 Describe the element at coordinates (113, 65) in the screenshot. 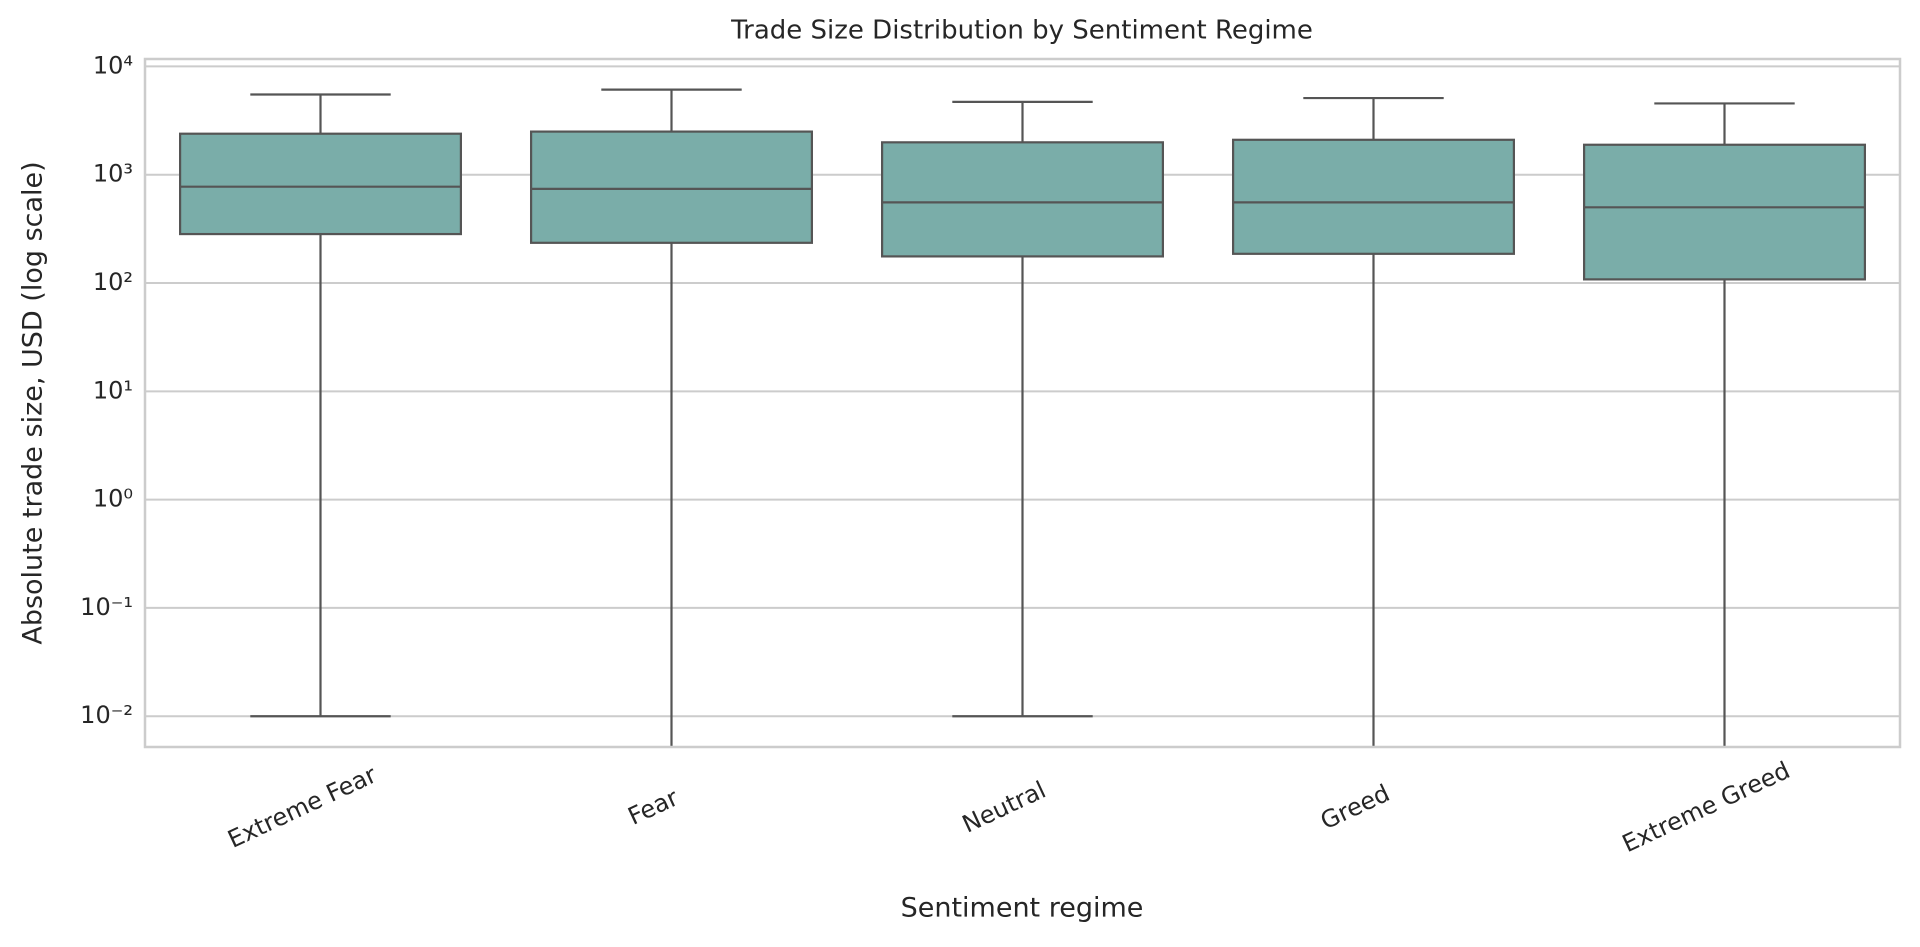

I see `y-tick-label: 10⁴` at that location.